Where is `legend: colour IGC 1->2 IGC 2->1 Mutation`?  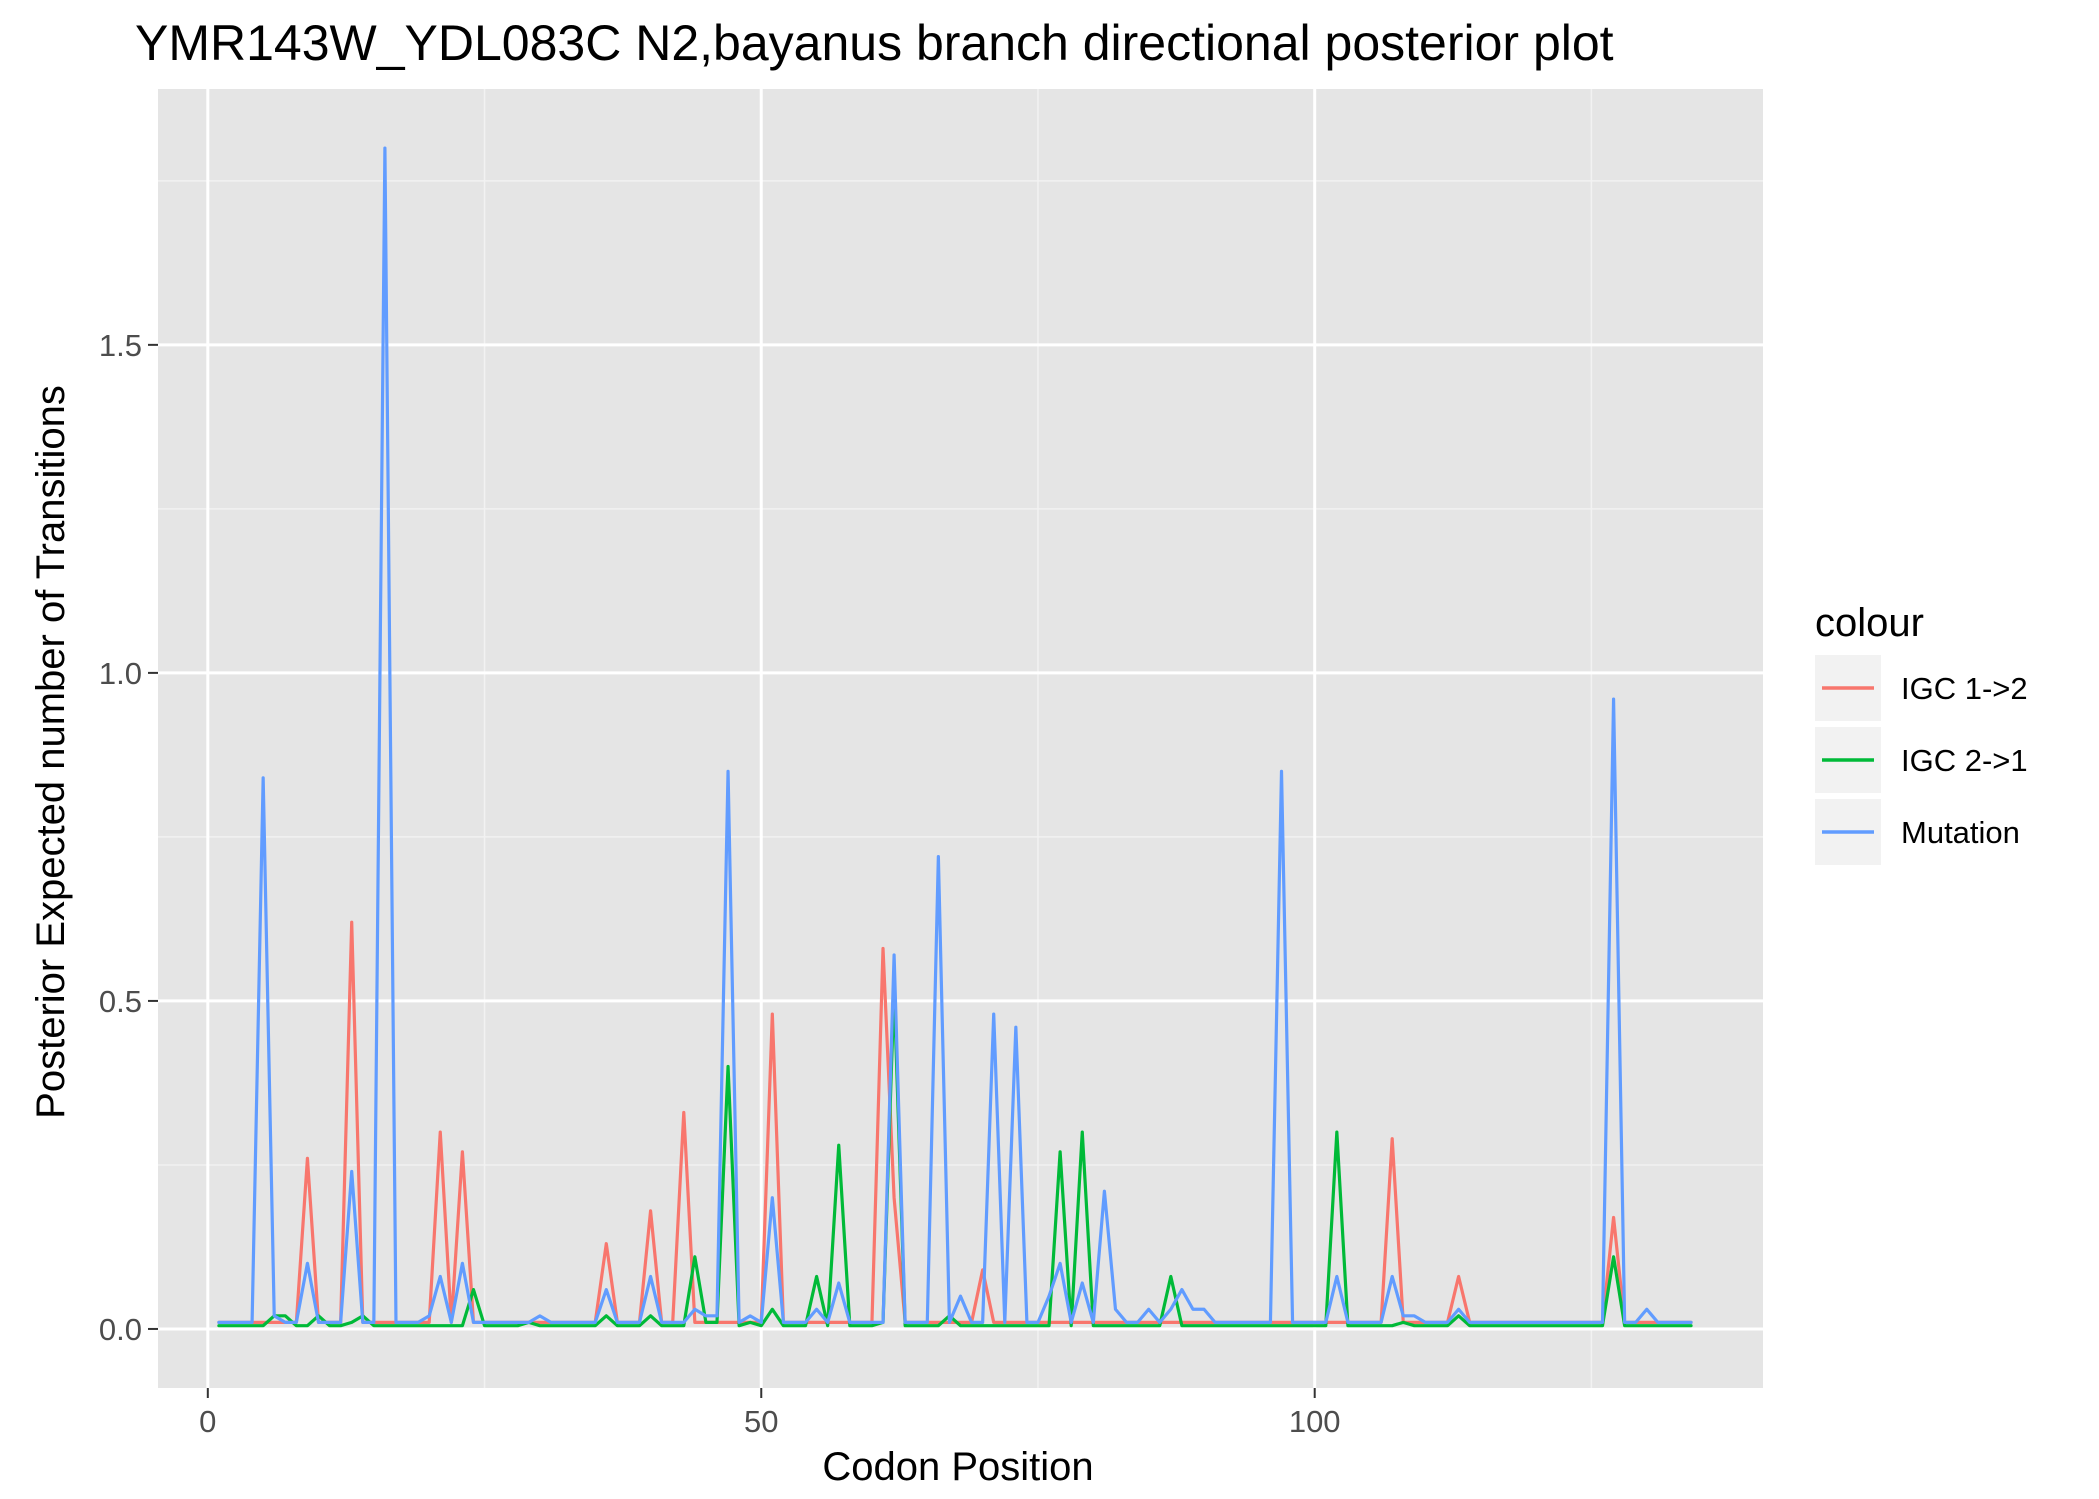
legend: colour IGC 1->2 IGC 2->1 Mutation is located at coordinates (1921, 733).